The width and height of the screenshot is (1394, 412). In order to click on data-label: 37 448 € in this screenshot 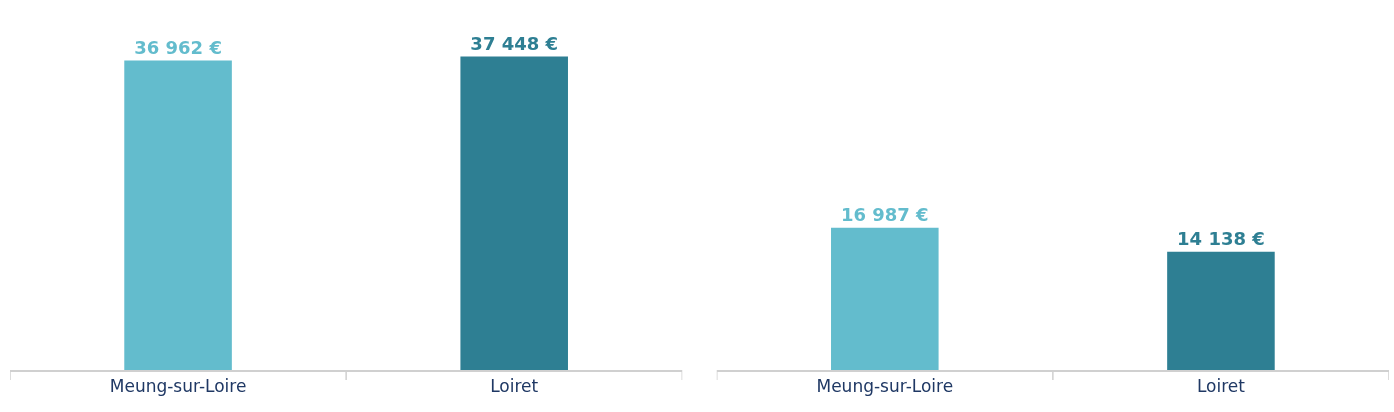, I will do `click(514, 43)`.